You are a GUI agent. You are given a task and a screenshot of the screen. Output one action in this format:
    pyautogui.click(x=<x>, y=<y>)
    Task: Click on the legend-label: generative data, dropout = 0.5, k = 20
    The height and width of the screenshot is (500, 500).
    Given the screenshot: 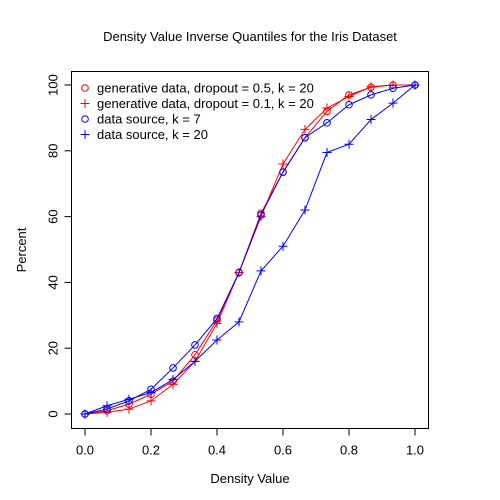 What is the action you would take?
    pyautogui.click(x=205, y=88)
    